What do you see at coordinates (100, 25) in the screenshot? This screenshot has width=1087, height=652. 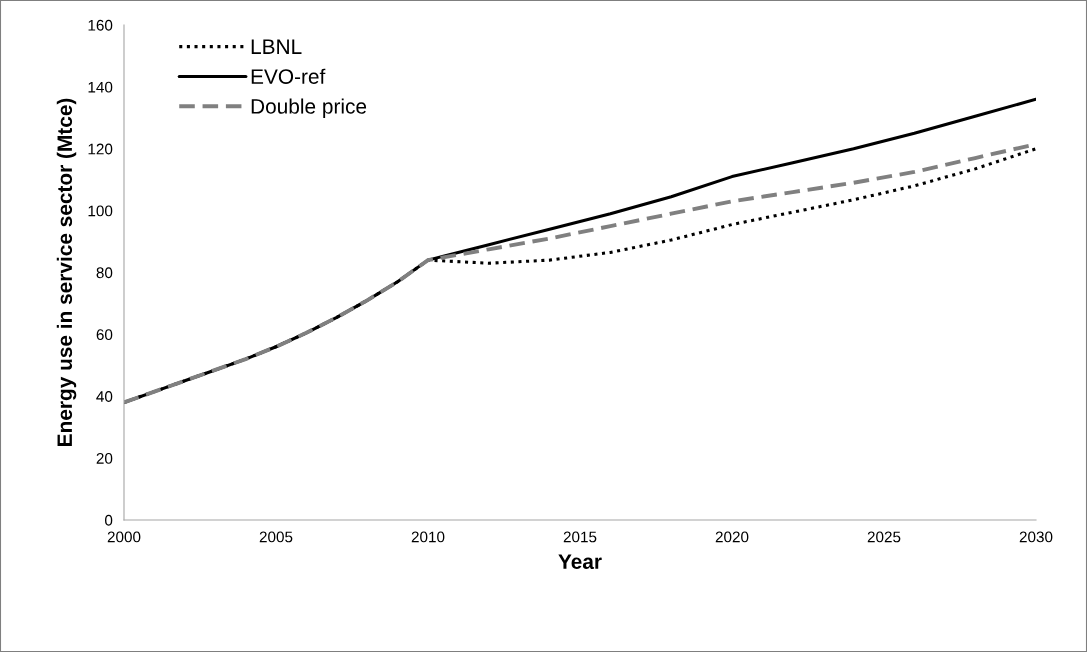 I see `y-tick-label: 160` at bounding box center [100, 25].